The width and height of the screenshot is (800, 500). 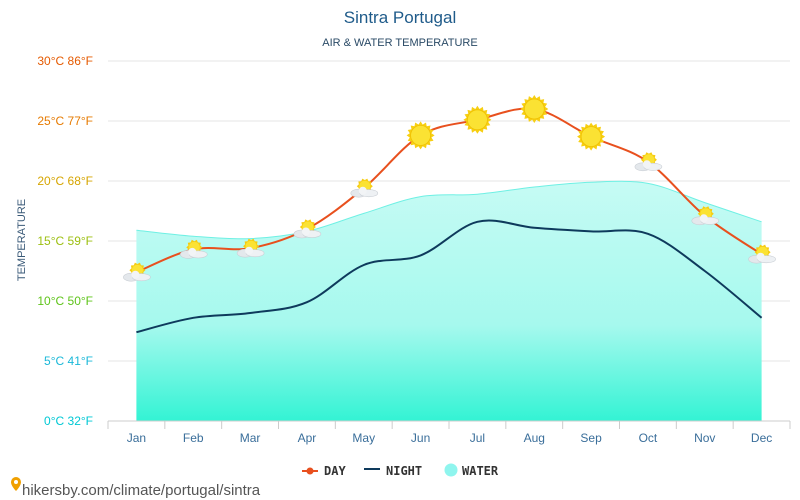 I want to click on x-tick-label: Oct, so click(x=648, y=438).